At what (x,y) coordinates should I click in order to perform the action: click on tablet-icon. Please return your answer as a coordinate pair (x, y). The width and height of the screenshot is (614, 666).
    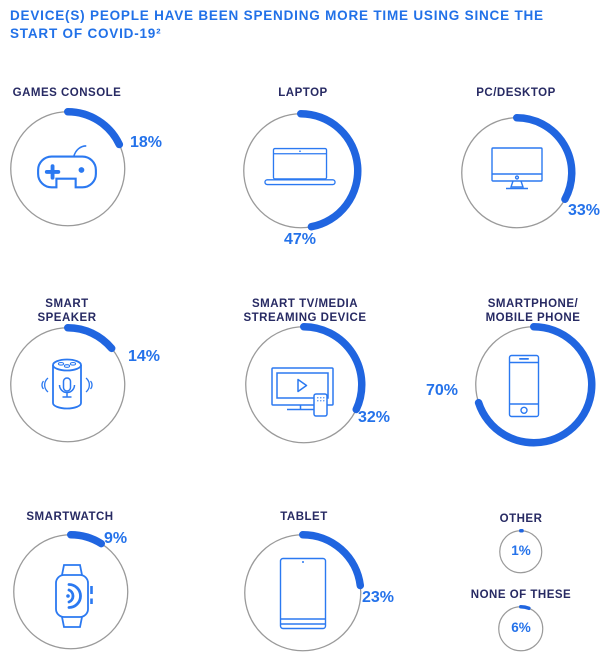
    Looking at the image, I should click on (303, 593).